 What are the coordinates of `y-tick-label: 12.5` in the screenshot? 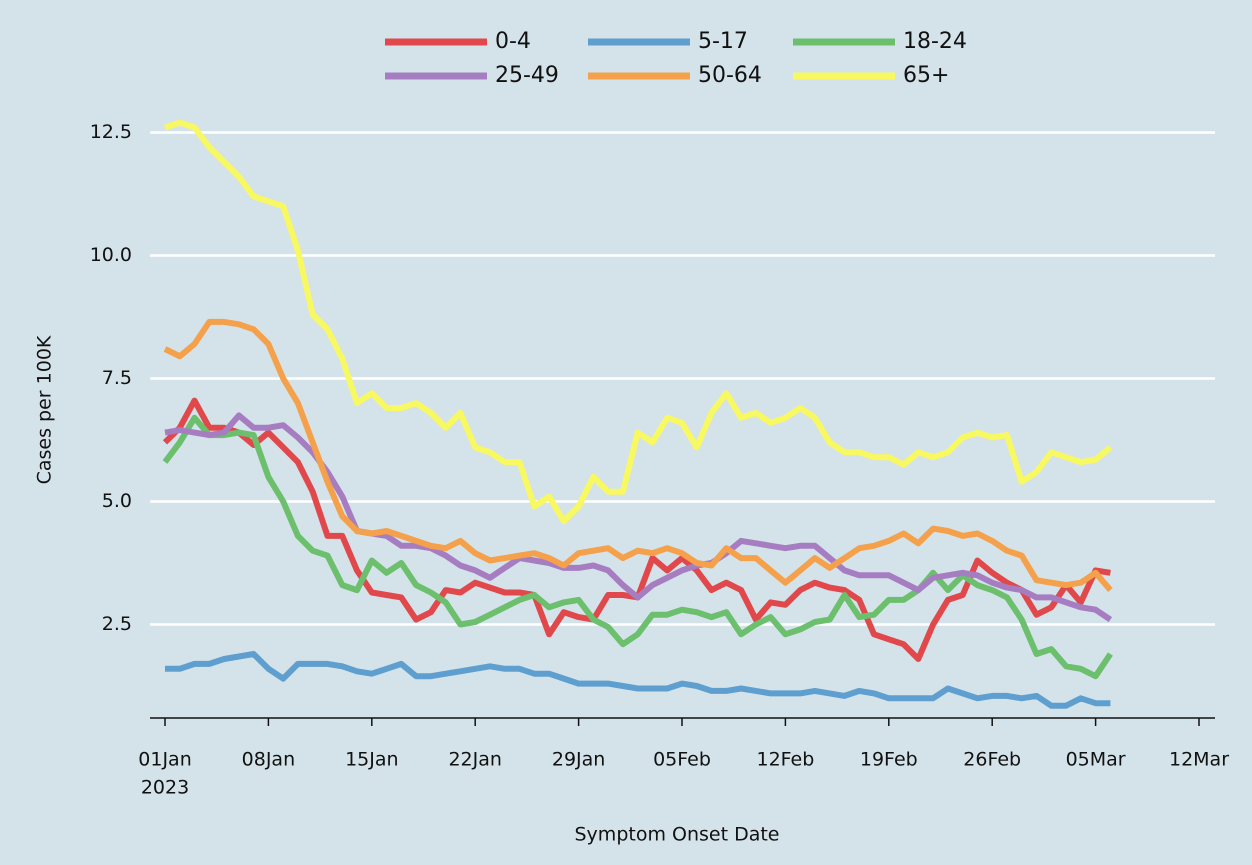 It's located at (111, 132).